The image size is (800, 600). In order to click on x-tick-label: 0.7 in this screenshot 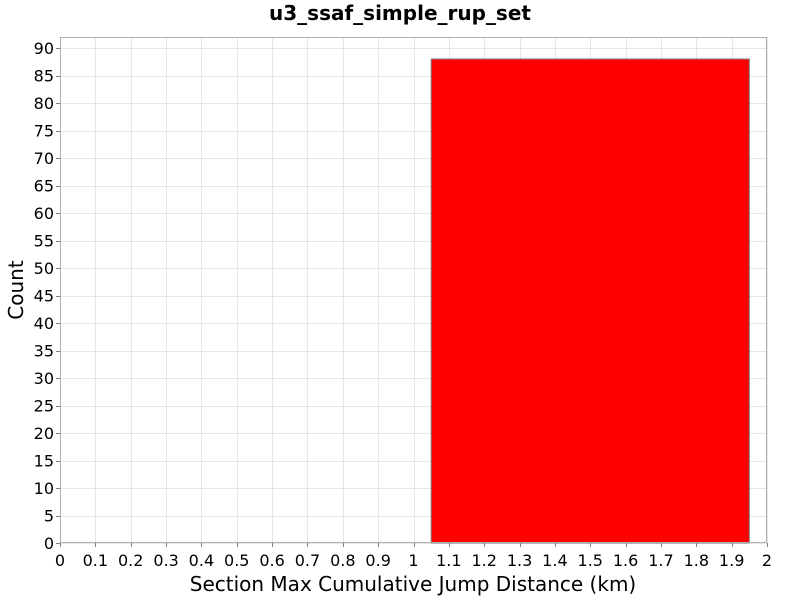, I will do `click(307, 560)`.